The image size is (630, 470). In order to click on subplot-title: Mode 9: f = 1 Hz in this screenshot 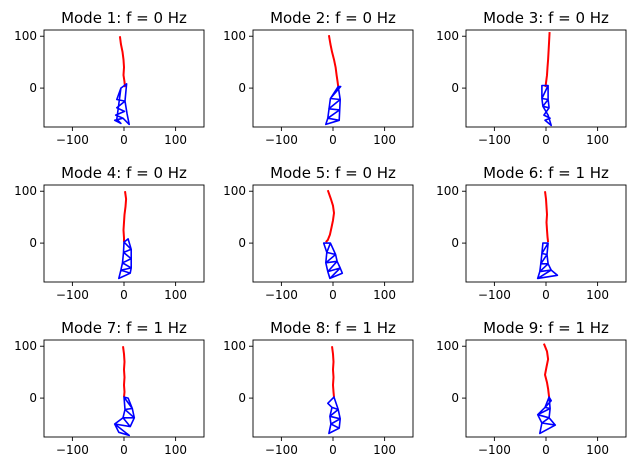, I will do `click(546, 328)`.